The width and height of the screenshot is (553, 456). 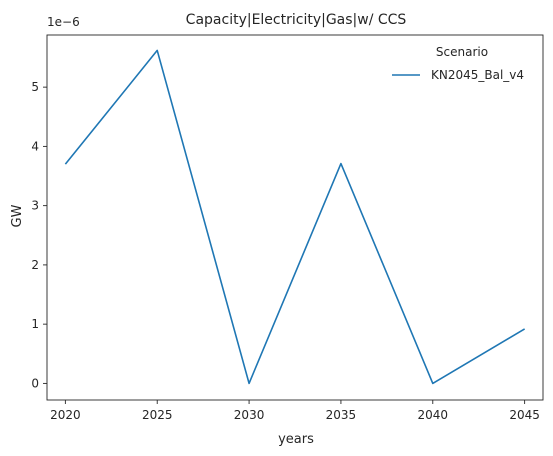 I want to click on x-axis-ticks: 2020 2025 2030 2035 2040 2045, so click(x=295, y=411).